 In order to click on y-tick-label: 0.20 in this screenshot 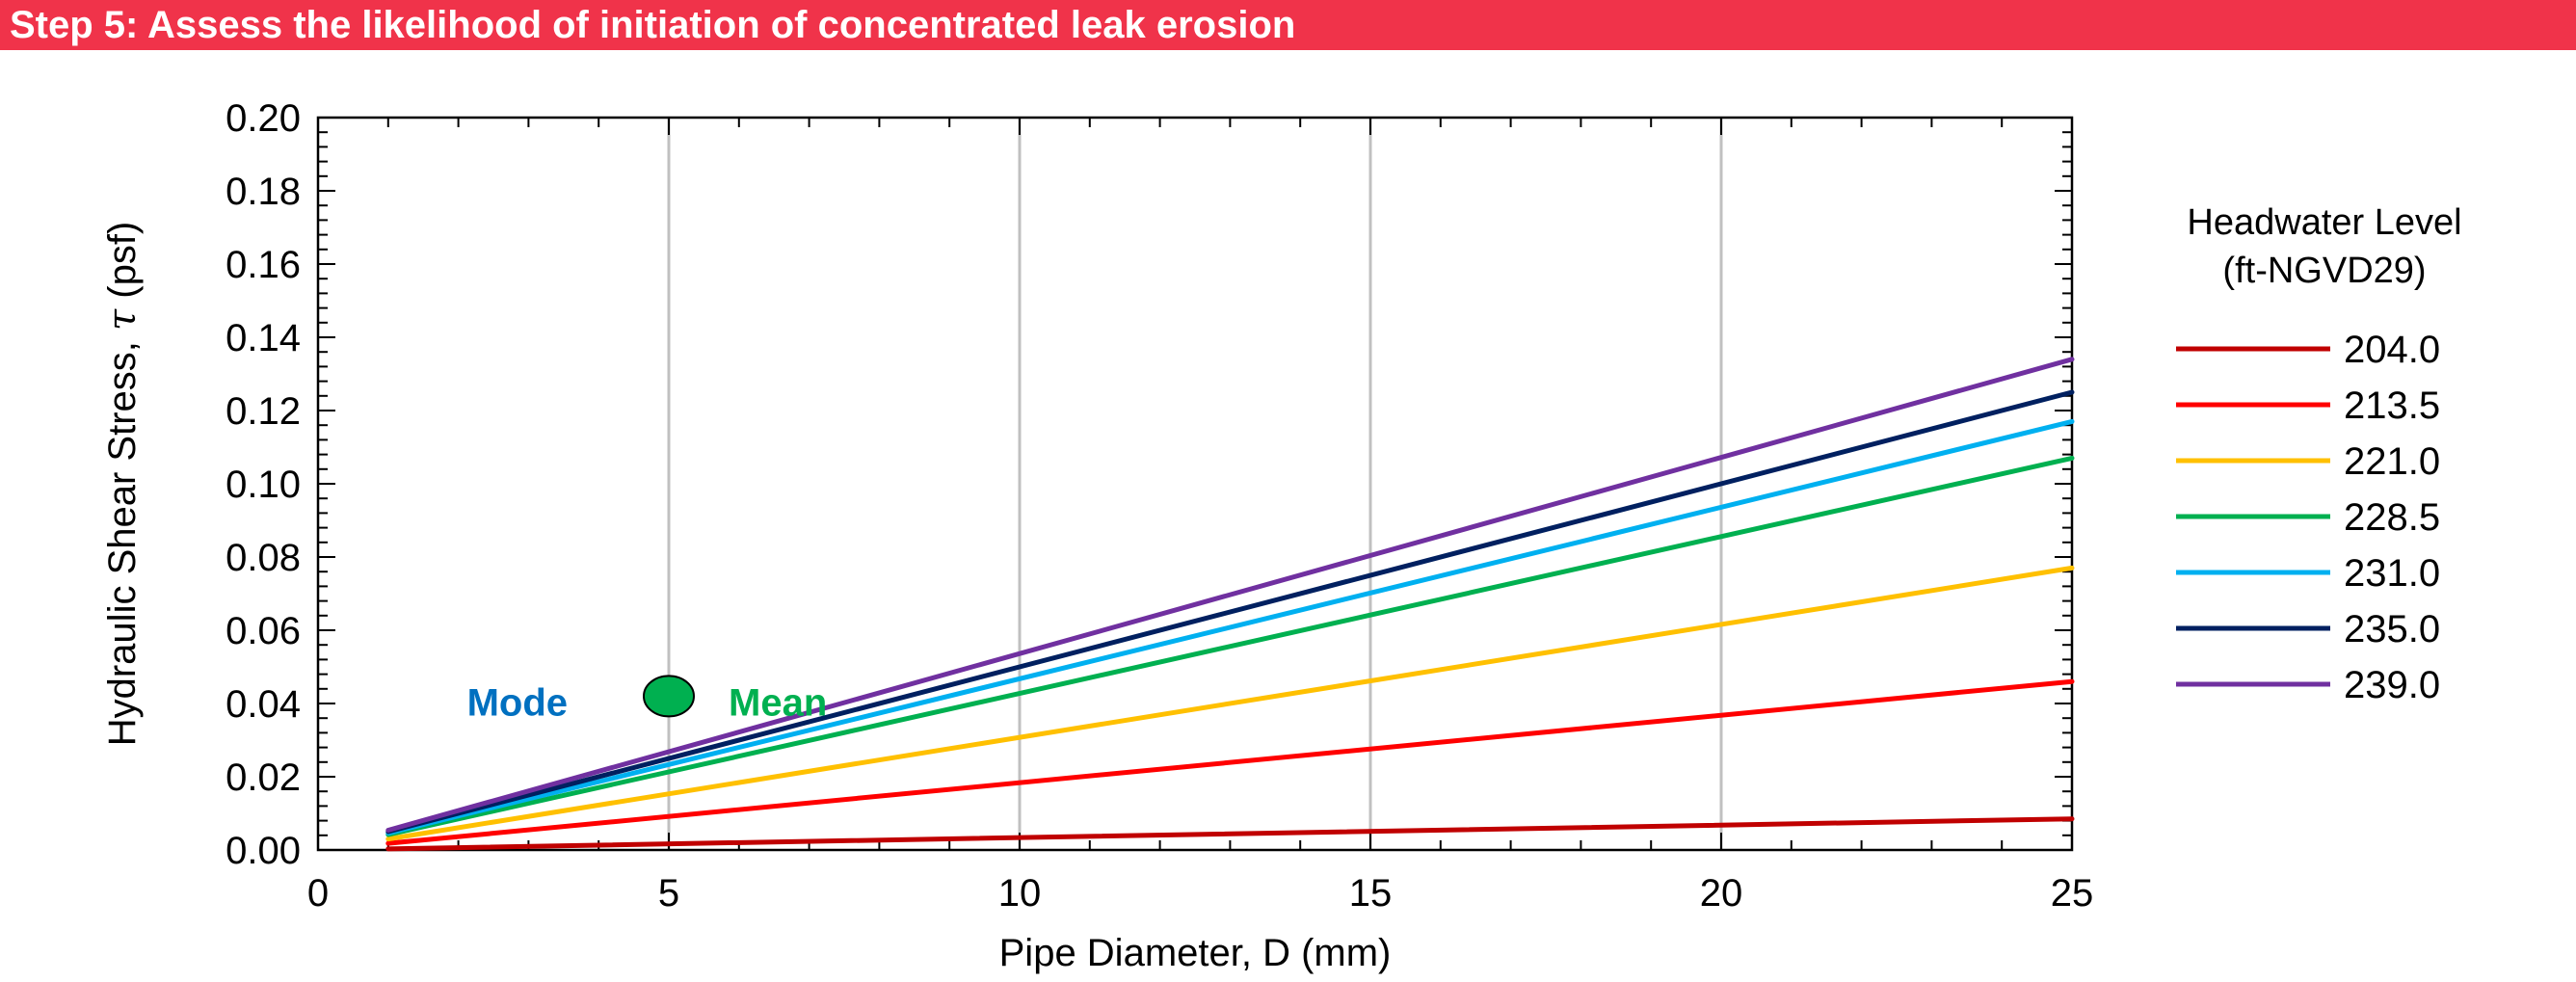, I will do `click(263, 119)`.